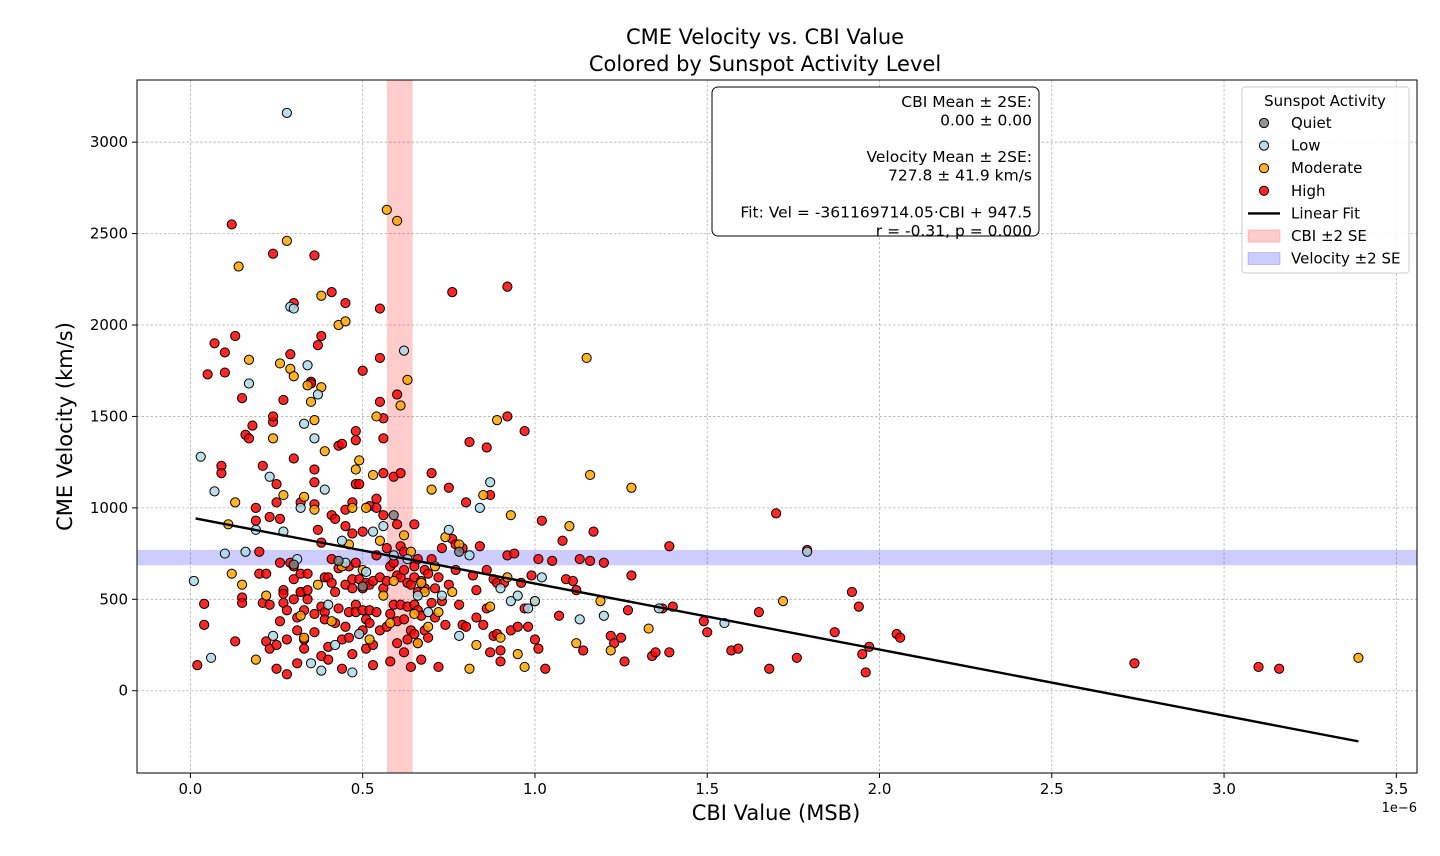 The width and height of the screenshot is (1440, 856). I want to click on stats-annotation-box, so click(875, 161).